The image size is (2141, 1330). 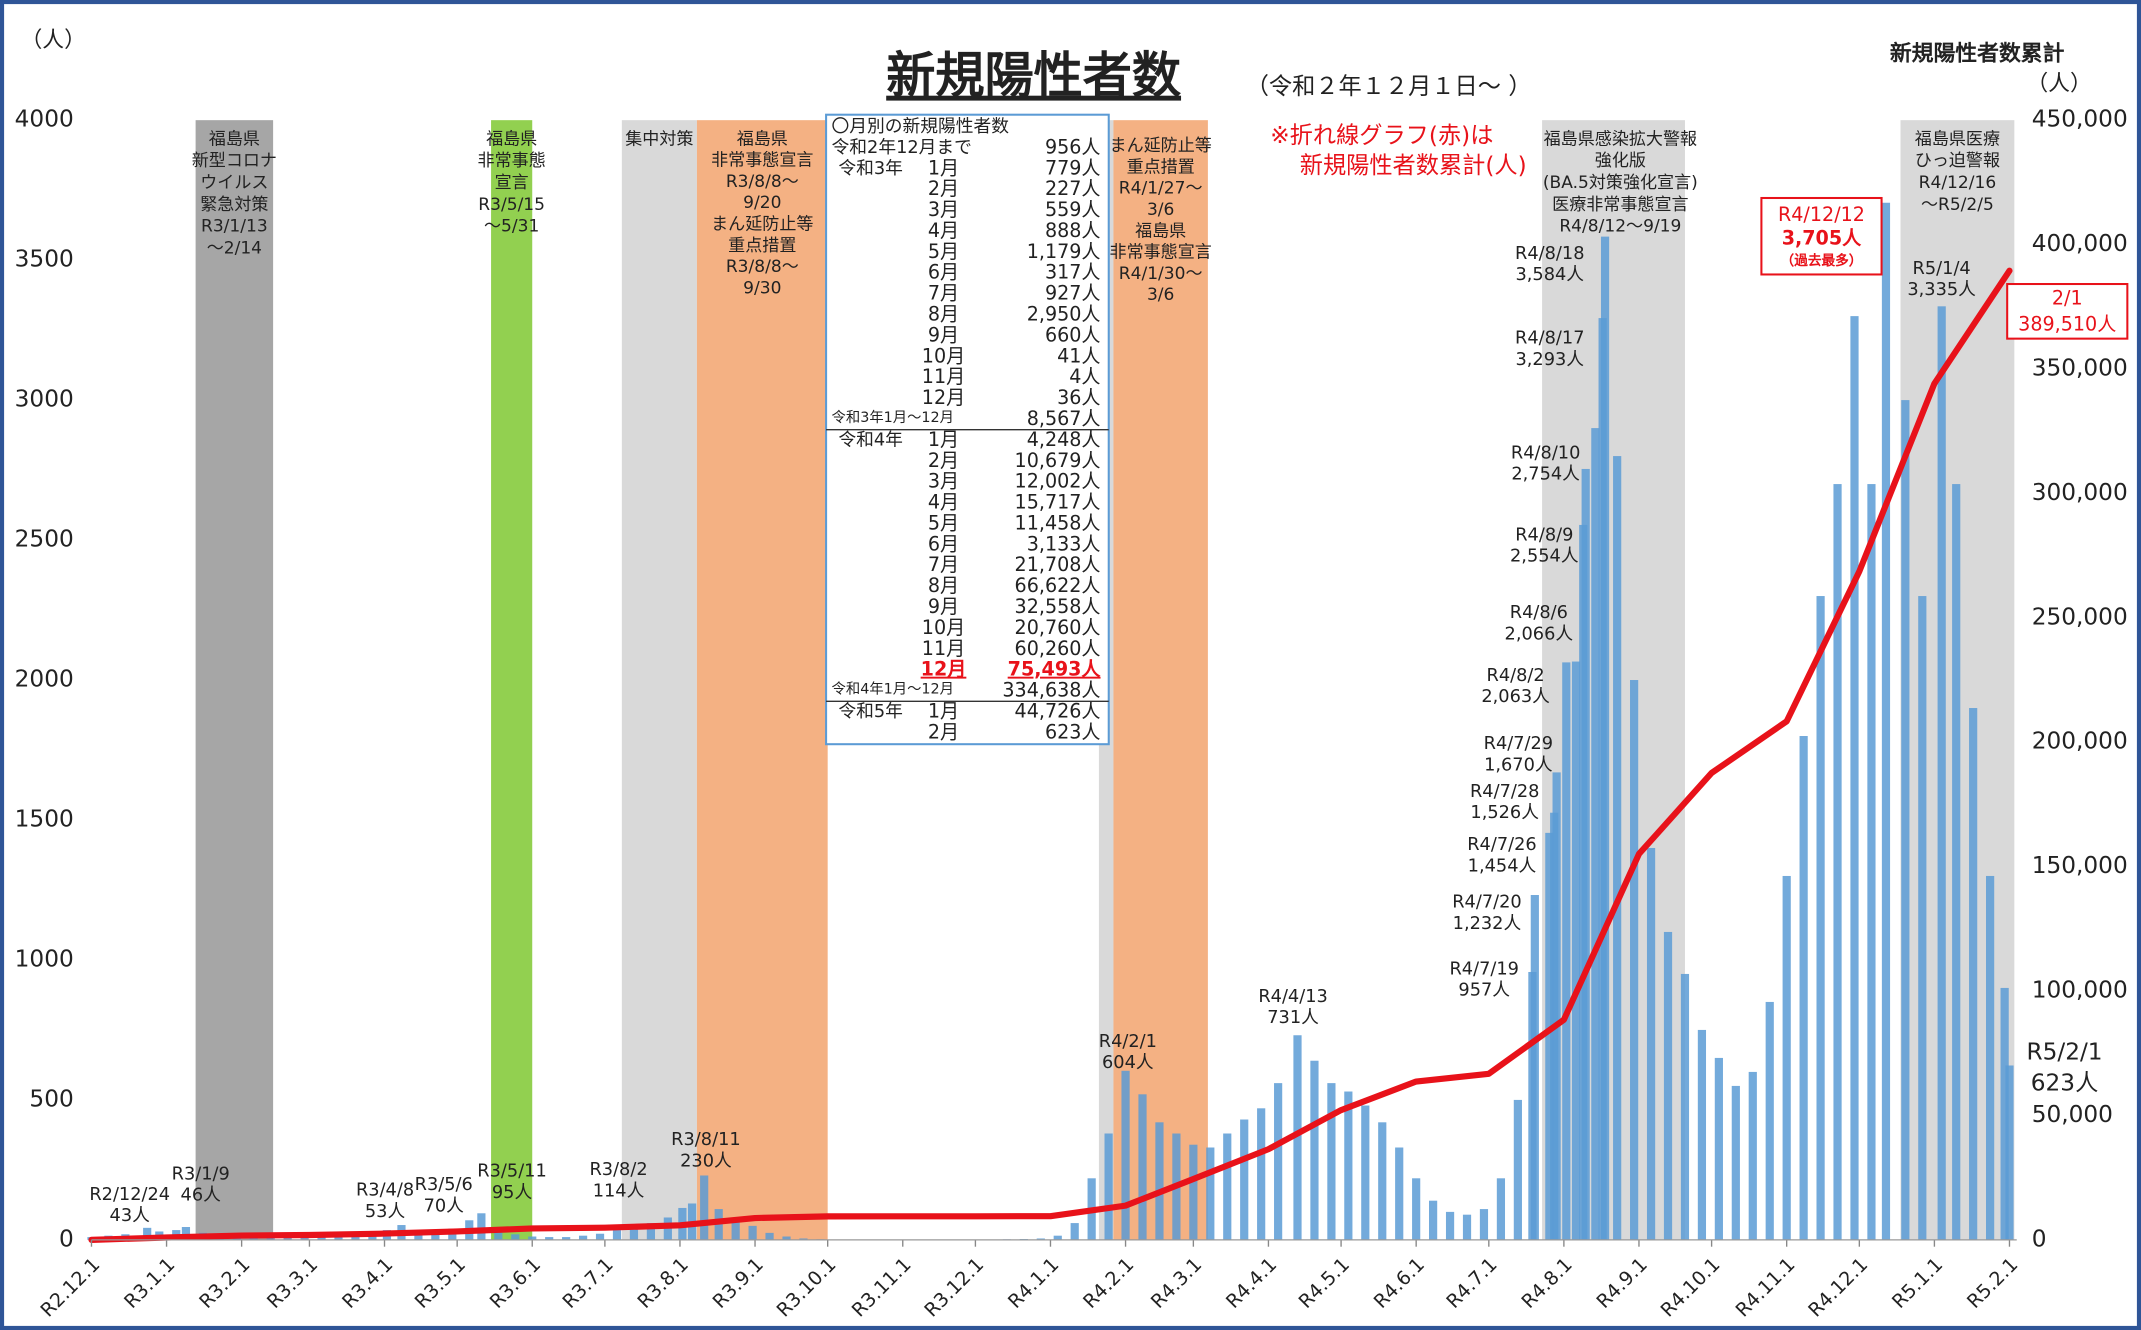 I want to click on table-value: 2,950人, so click(x=1064, y=314).